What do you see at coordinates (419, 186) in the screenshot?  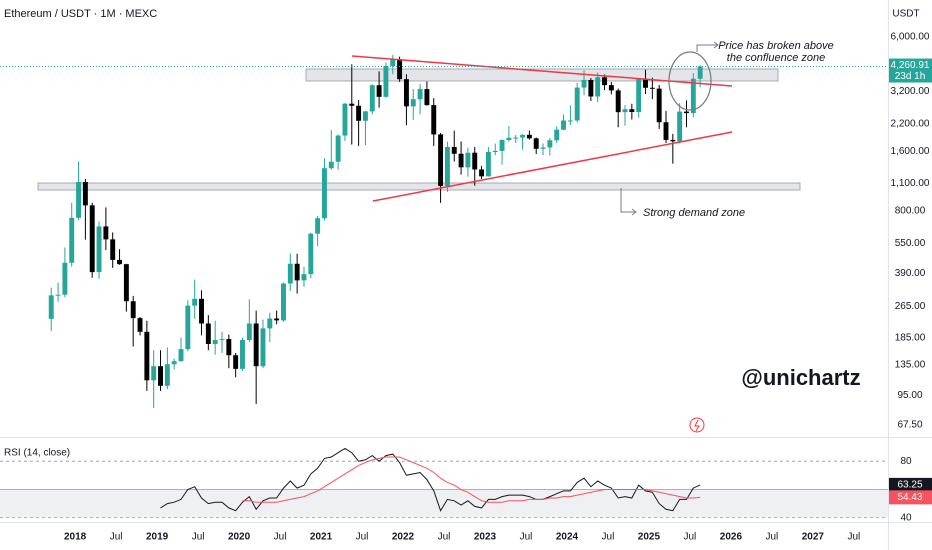 I see `demand-zone` at bounding box center [419, 186].